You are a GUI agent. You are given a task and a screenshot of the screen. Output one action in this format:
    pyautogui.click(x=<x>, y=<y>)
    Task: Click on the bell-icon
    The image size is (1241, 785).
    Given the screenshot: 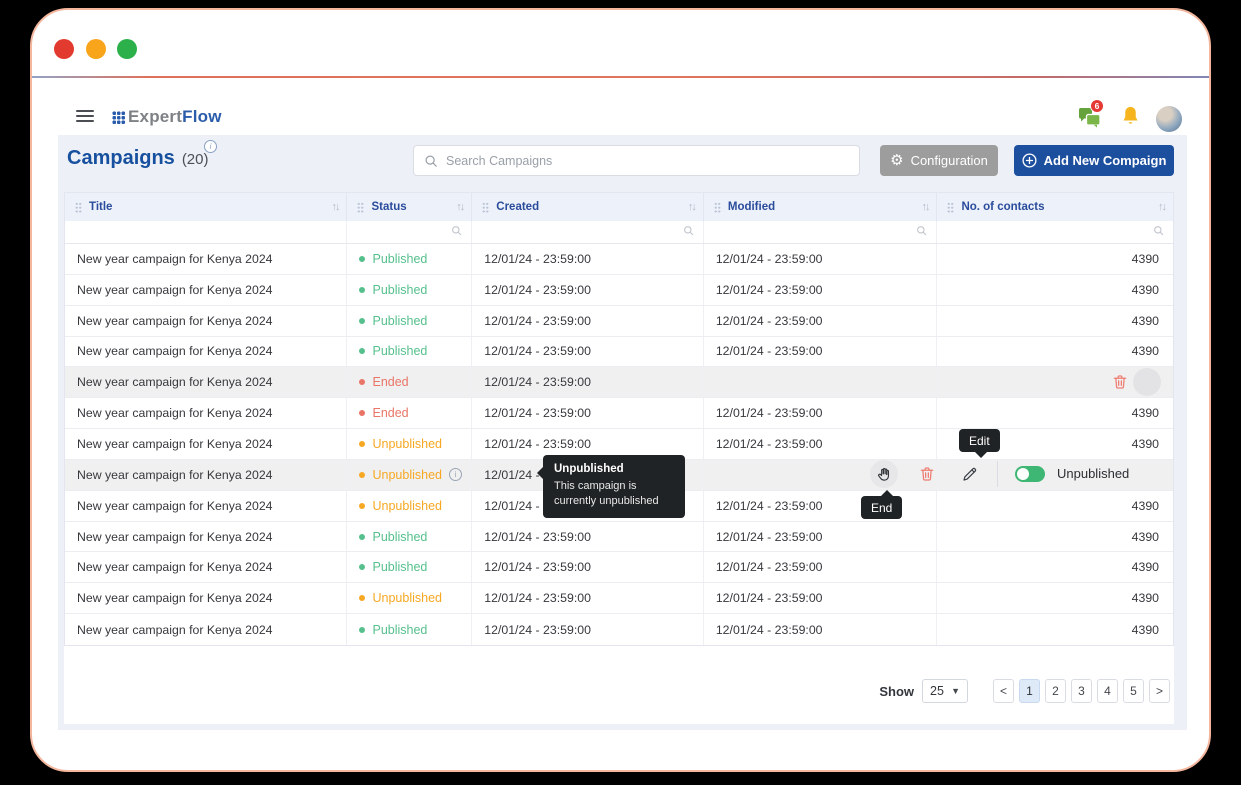 What is the action you would take?
    pyautogui.click(x=1130, y=119)
    